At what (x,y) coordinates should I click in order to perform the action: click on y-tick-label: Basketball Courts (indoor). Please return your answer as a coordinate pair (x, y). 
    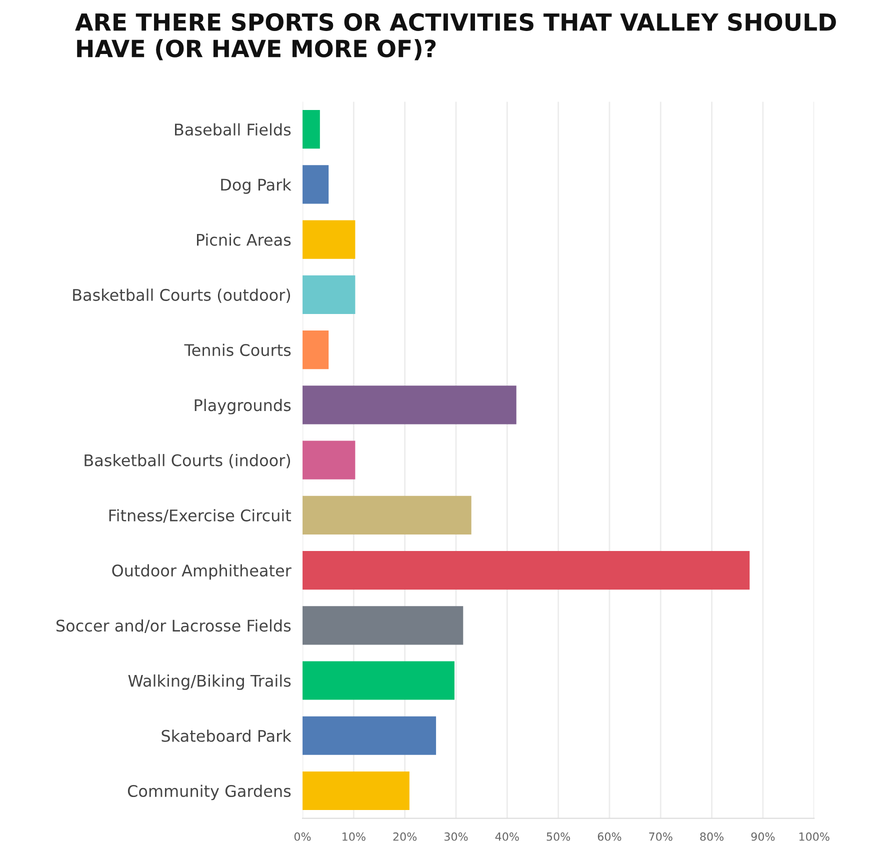
    Looking at the image, I should click on (187, 461).